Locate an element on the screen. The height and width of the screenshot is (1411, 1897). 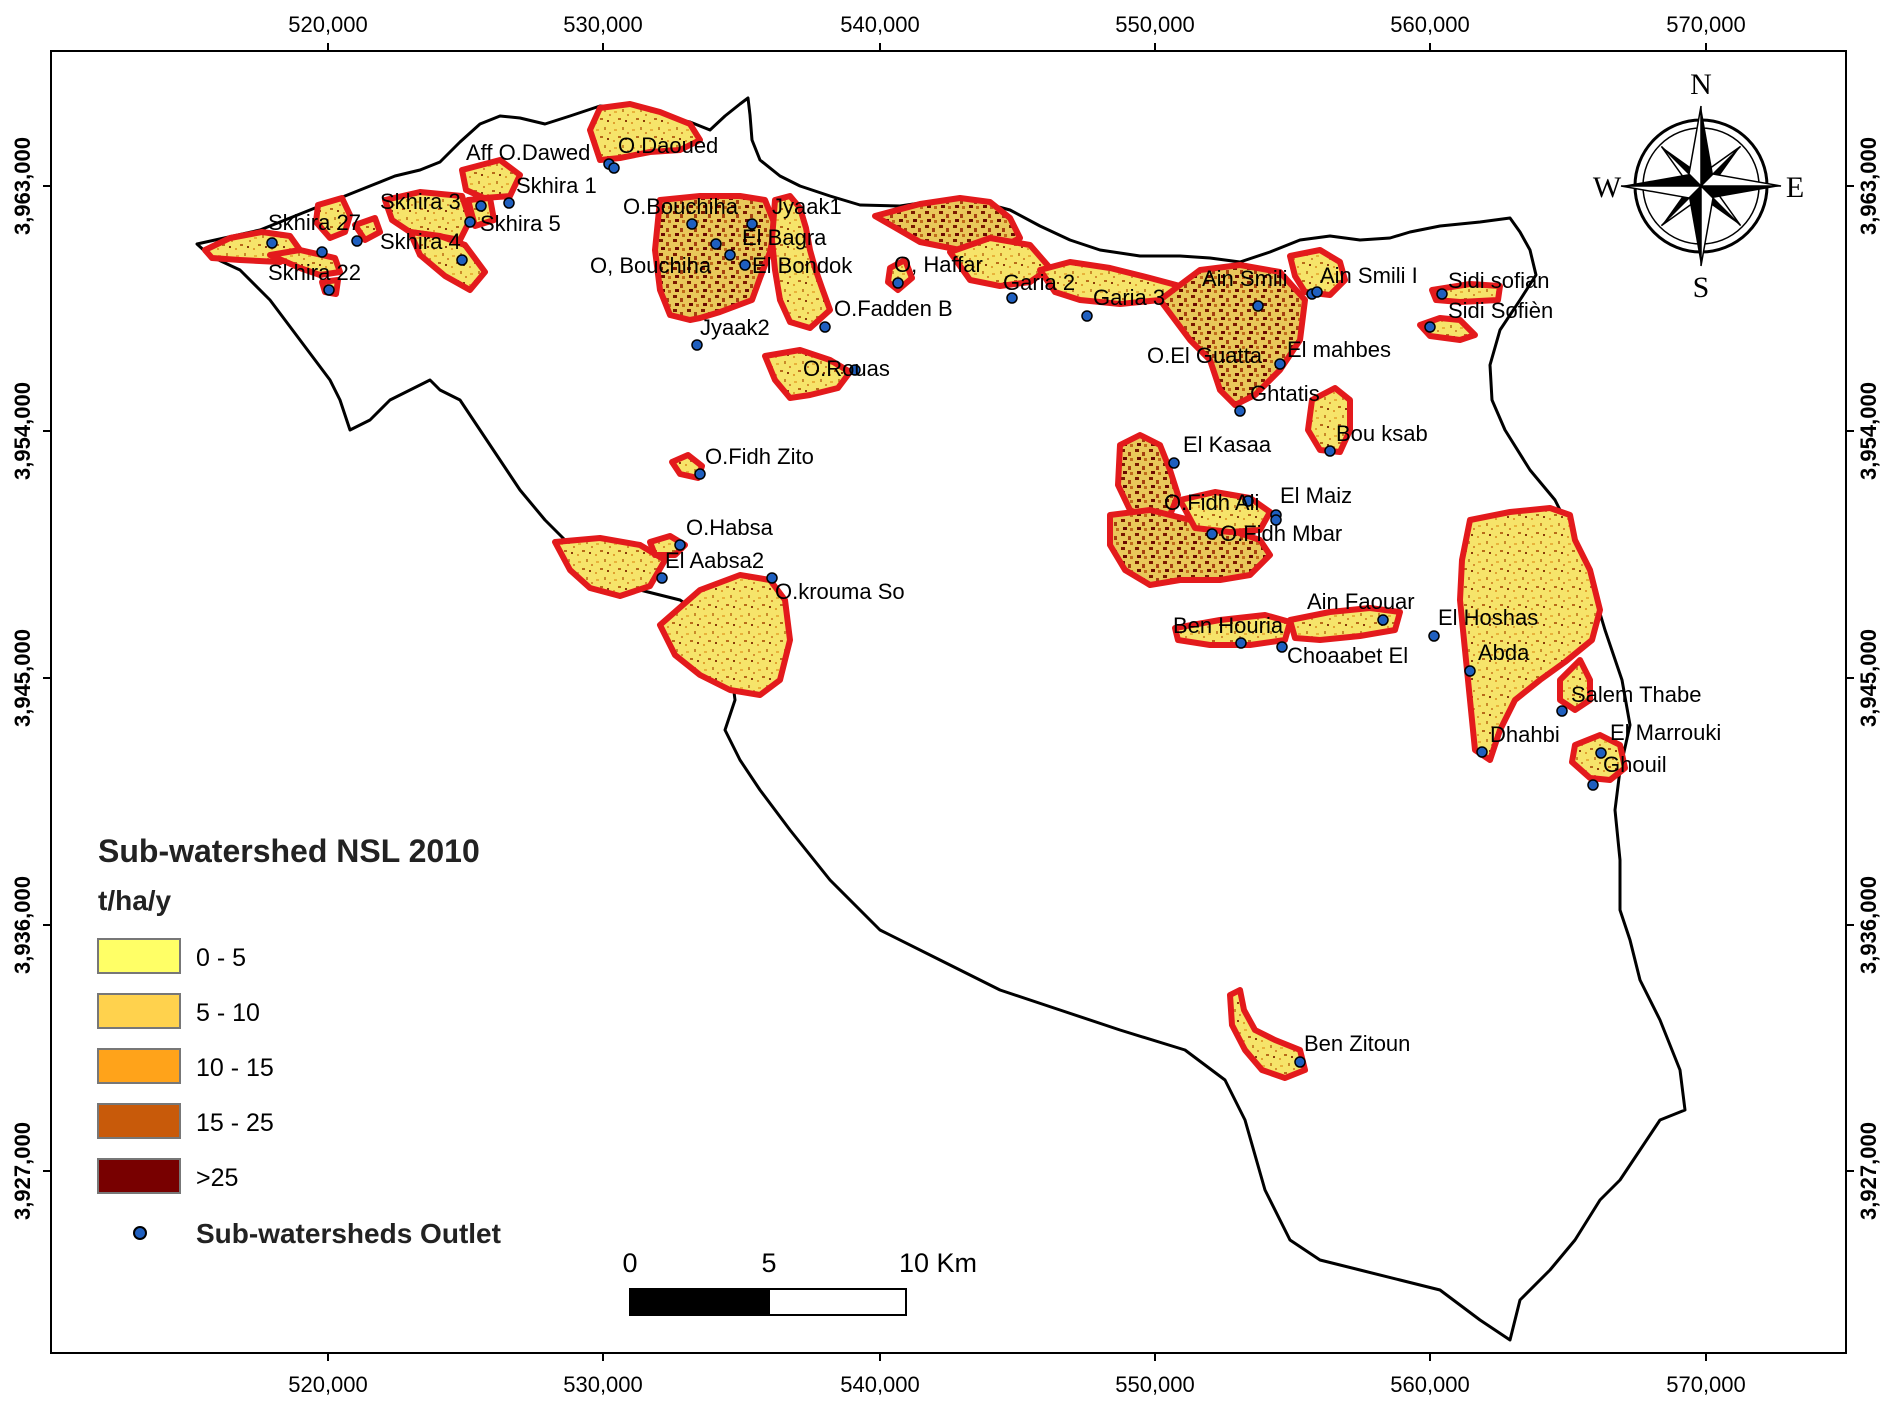
subwatershed-el-kasaa is located at coordinates (1148, 477).